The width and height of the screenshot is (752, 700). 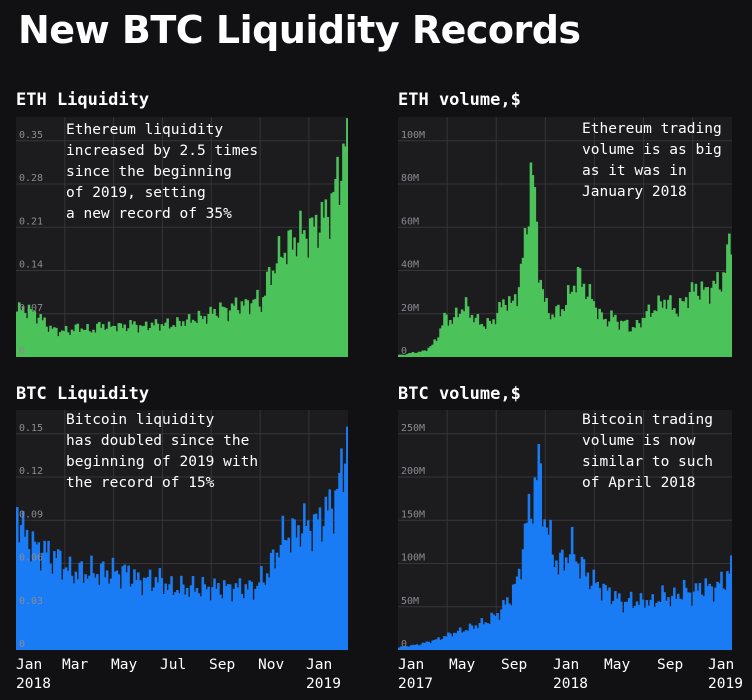 What do you see at coordinates (725, 674) in the screenshot?
I see `x-tick-label: Jan 2019` at bounding box center [725, 674].